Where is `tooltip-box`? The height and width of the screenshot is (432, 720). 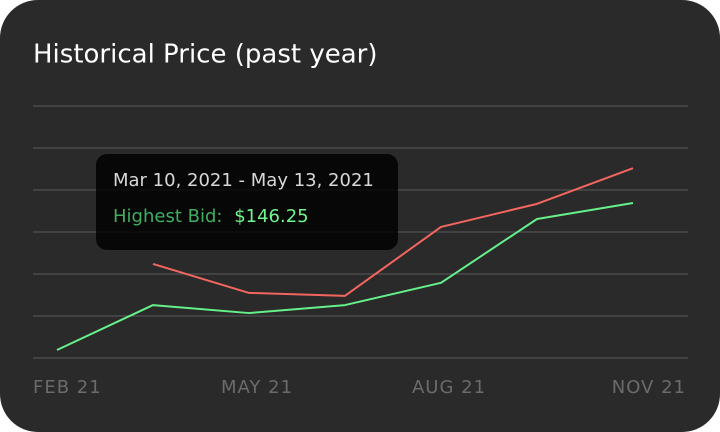
tooltip-box is located at coordinates (247, 202).